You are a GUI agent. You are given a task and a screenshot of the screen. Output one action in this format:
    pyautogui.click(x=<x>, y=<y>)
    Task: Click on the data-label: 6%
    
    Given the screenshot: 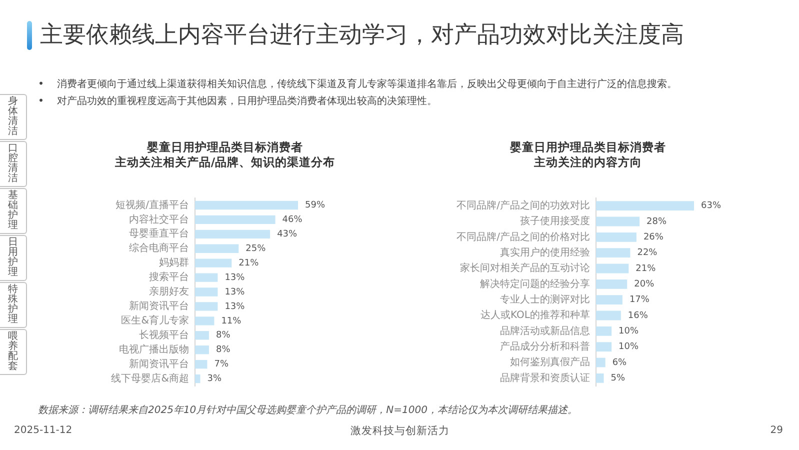 What is the action you would take?
    pyautogui.click(x=620, y=363)
    